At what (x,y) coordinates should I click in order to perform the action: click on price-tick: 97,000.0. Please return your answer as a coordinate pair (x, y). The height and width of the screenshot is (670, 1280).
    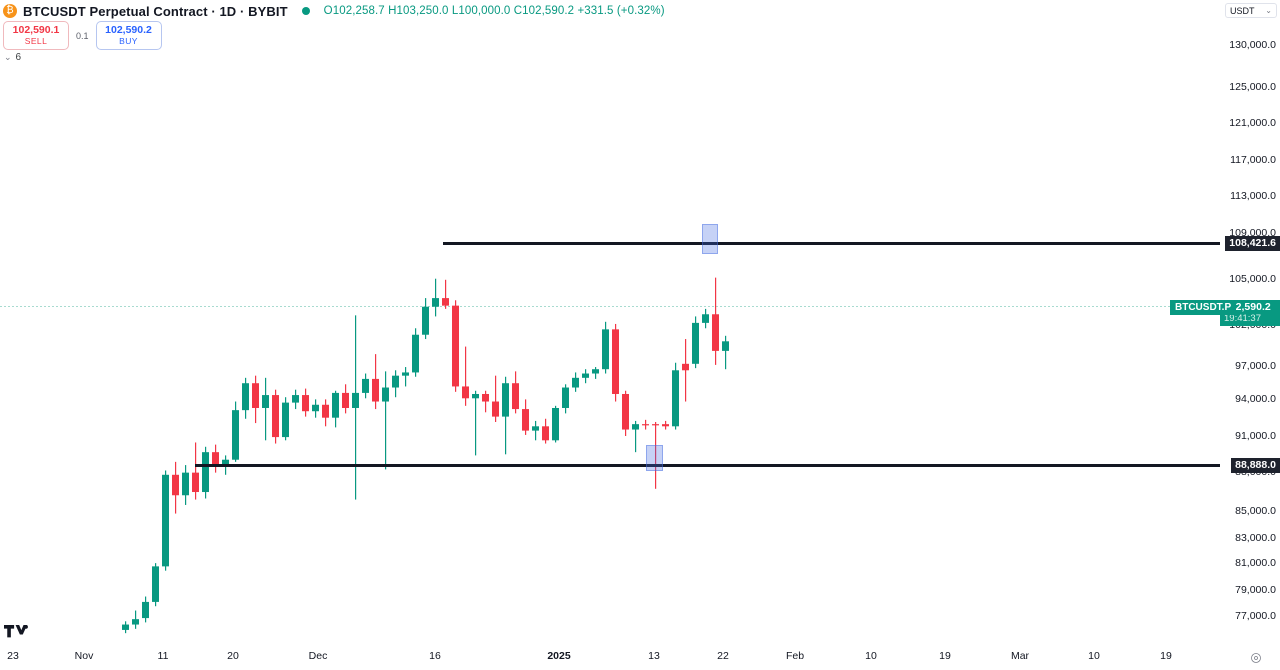
    Looking at the image, I should click on (1255, 366).